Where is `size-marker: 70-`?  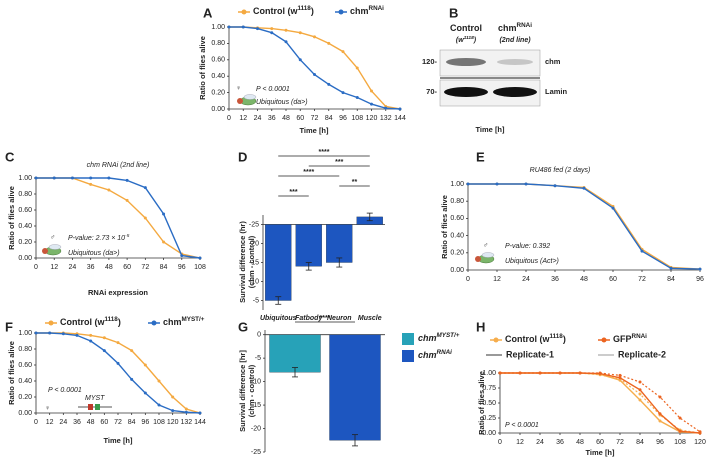 size-marker: 70- is located at coordinates (431, 91).